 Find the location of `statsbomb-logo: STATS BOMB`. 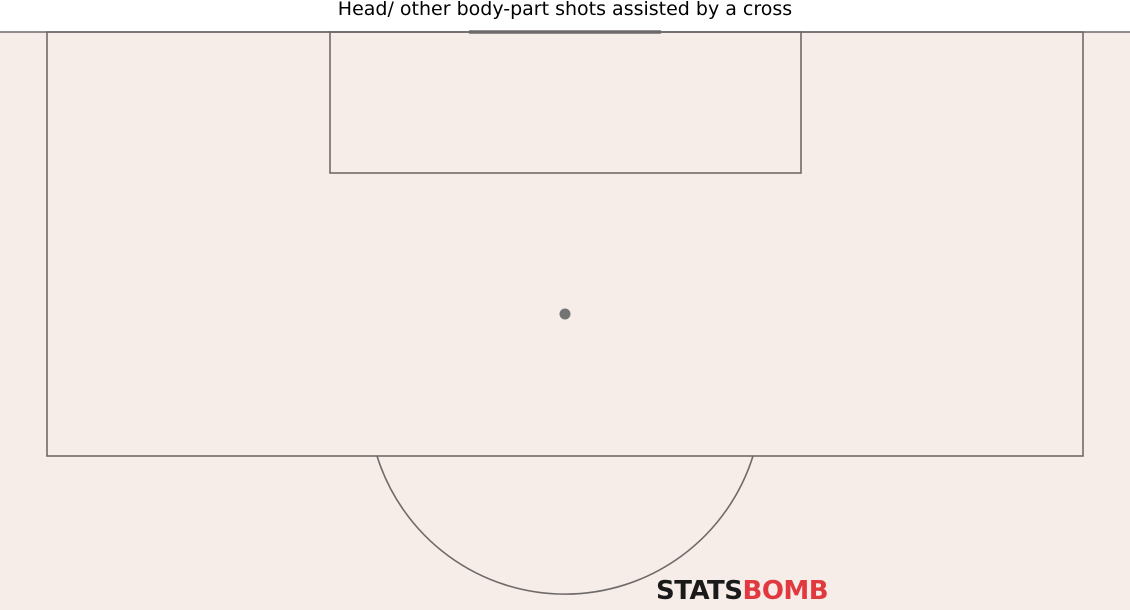

statsbomb-logo: STATS BOMB is located at coordinates (742, 591).